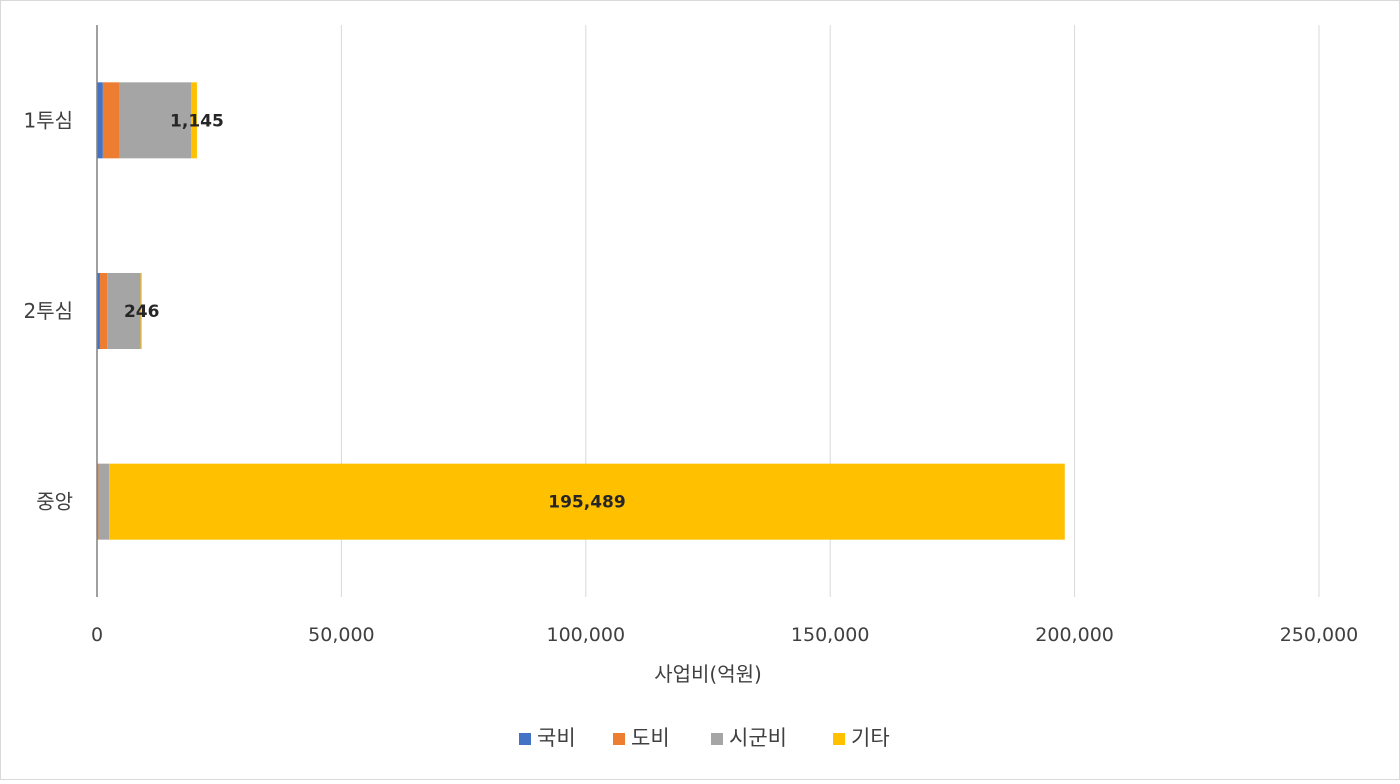  Describe the element at coordinates (758, 738) in the screenshot. I see `legend-label: 시군비` at that location.